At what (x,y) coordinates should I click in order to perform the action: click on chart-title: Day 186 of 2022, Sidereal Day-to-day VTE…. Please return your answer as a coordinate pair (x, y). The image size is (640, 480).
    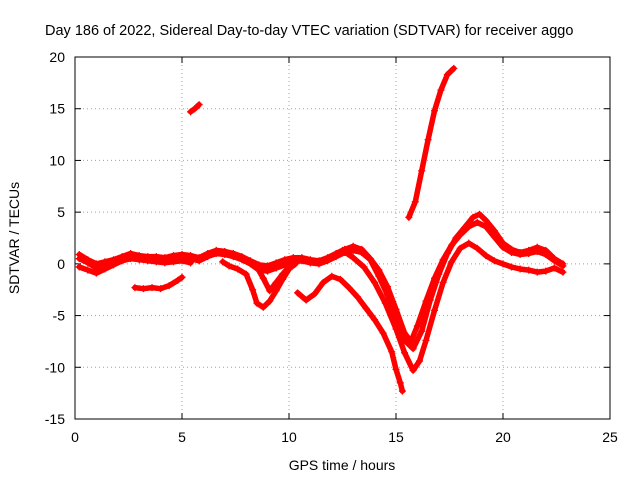
    Looking at the image, I should click on (309, 31).